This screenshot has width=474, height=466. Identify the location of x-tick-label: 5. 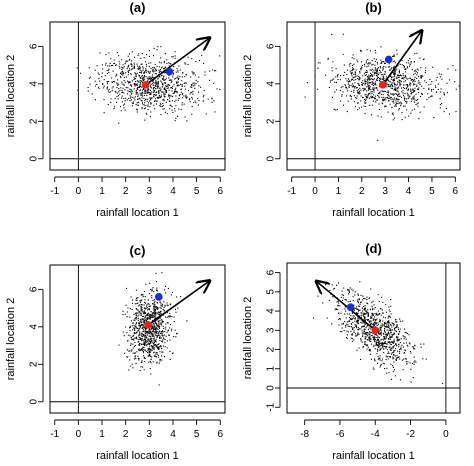
(197, 434).